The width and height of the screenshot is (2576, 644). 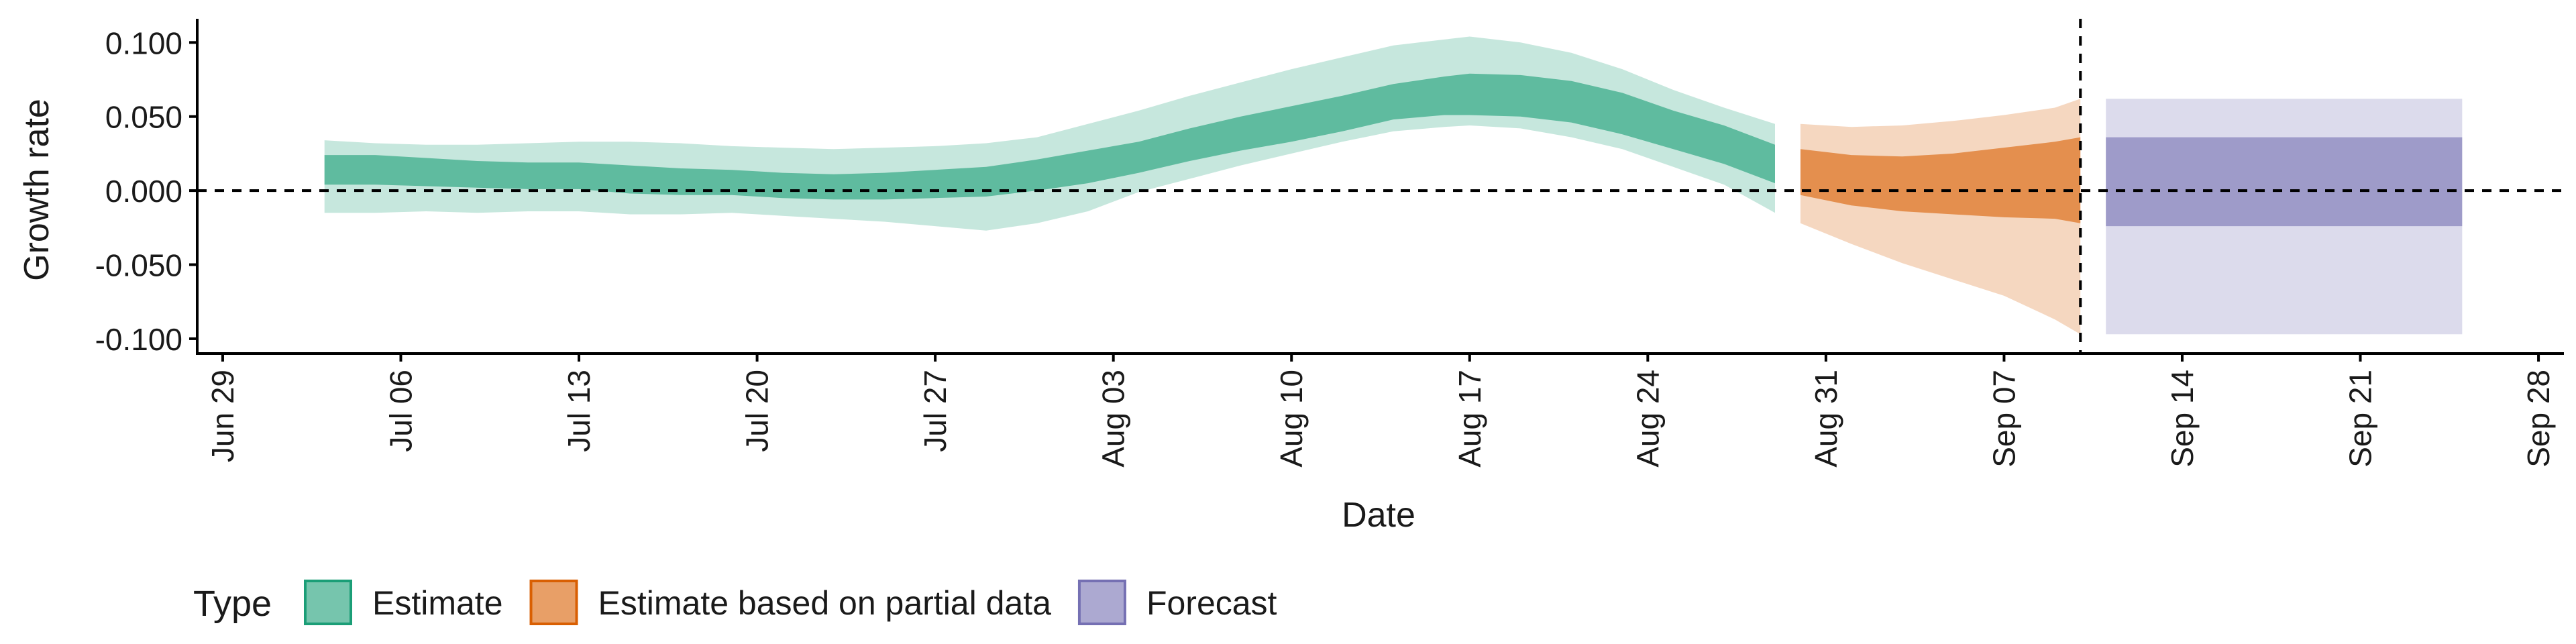 What do you see at coordinates (757, 411) in the screenshot?
I see `x-tick-label: Jul 20` at bounding box center [757, 411].